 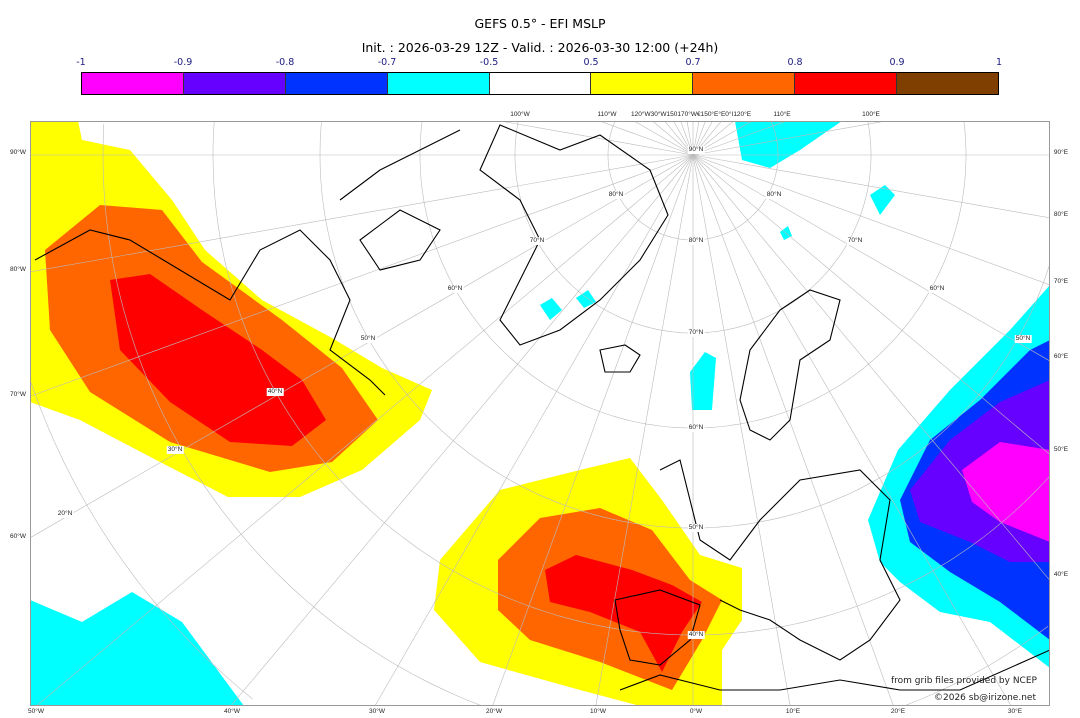 What do you see at coordinates (999, 62) in the screenshot?
I see `colorbar-tick-label: 1` at bounding box center [999, 62].